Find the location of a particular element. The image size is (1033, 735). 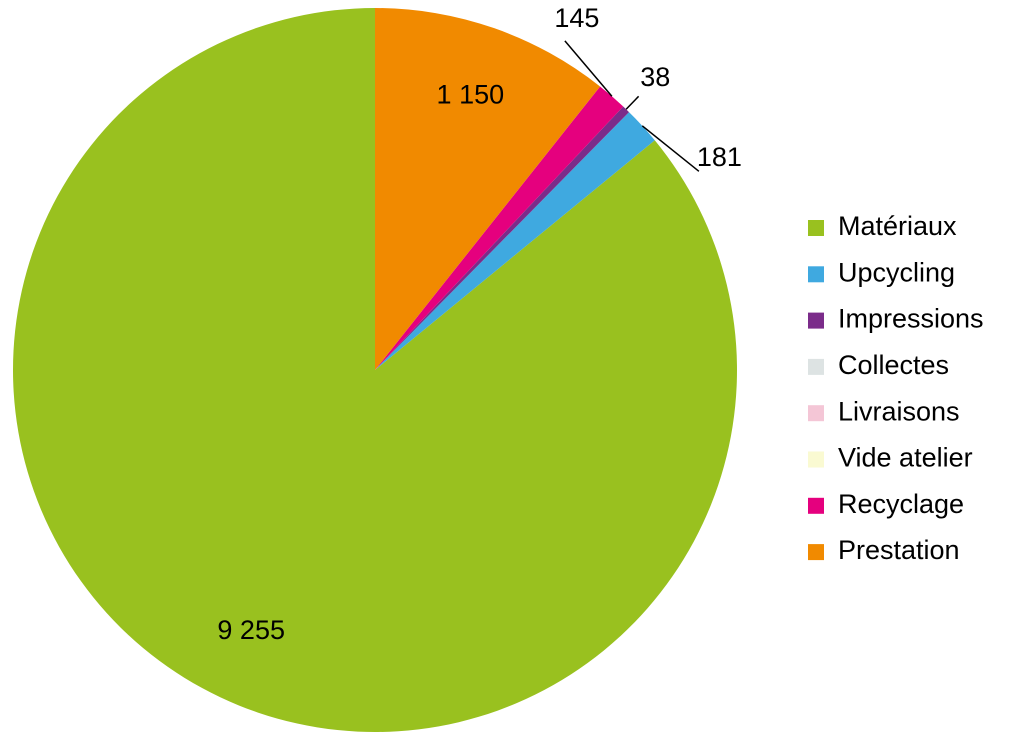

legend-label: Matériaux is located at coordinates (897, 226).